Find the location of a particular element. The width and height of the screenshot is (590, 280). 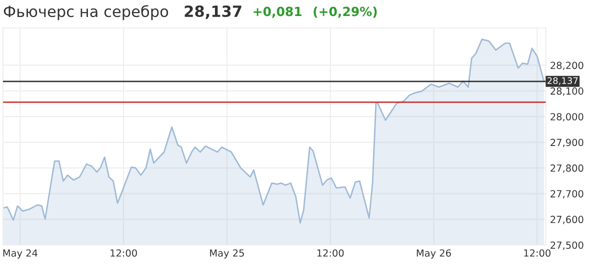

text: 28,137 is located at coordinates (213, 12).